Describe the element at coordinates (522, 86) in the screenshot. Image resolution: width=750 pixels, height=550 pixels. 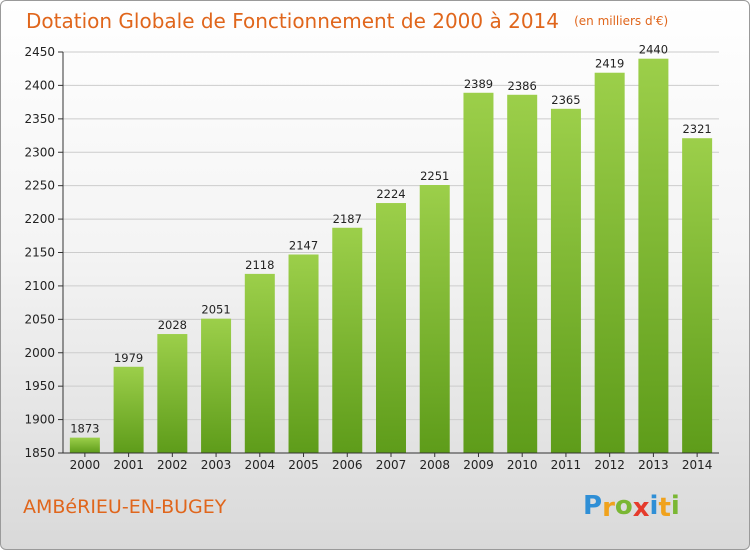
I see `data-label: 2386` at that location.